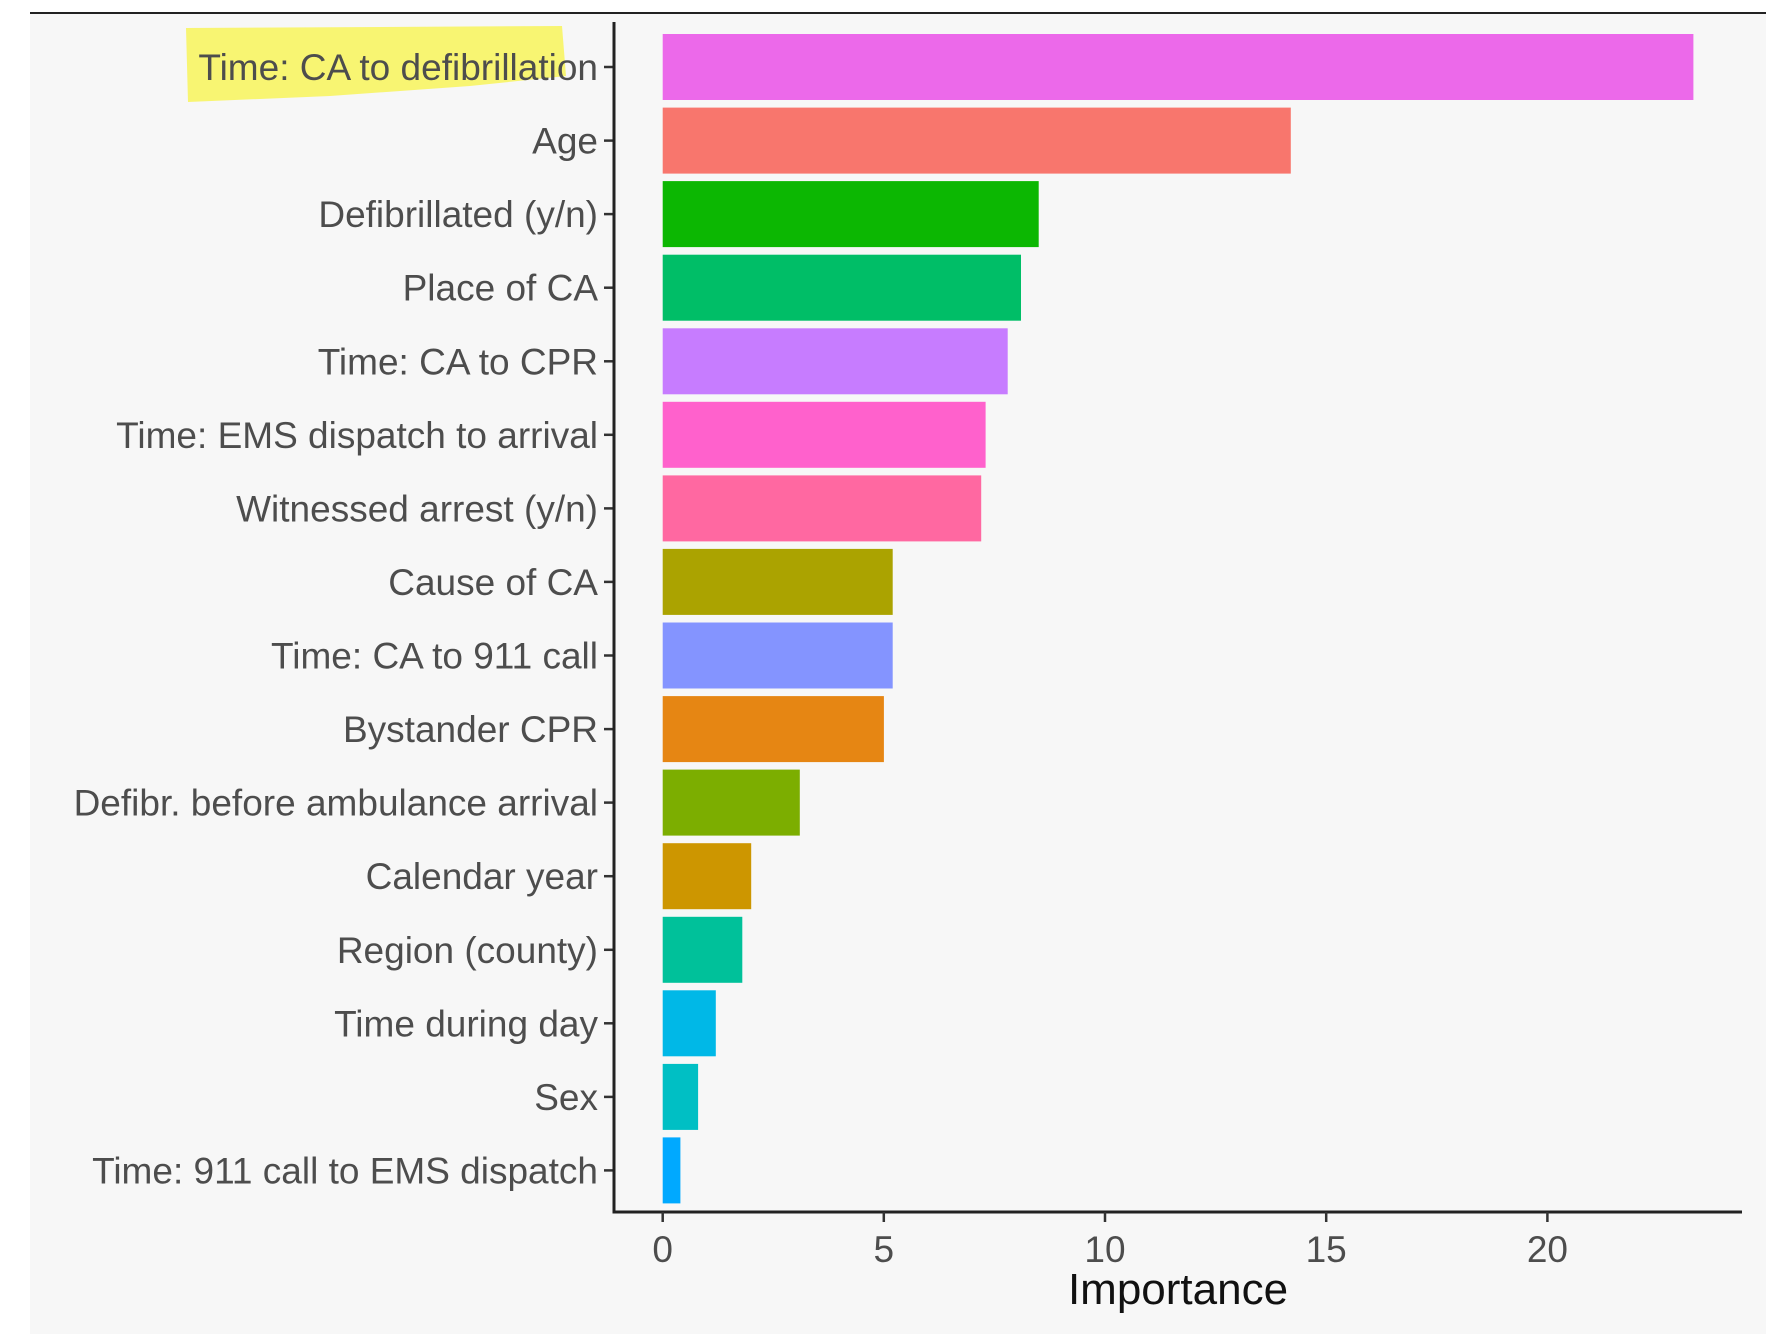 This screenshot has width=1772, height=1338. I want to click on x-tick-label: 20, so click(1547, 1249).